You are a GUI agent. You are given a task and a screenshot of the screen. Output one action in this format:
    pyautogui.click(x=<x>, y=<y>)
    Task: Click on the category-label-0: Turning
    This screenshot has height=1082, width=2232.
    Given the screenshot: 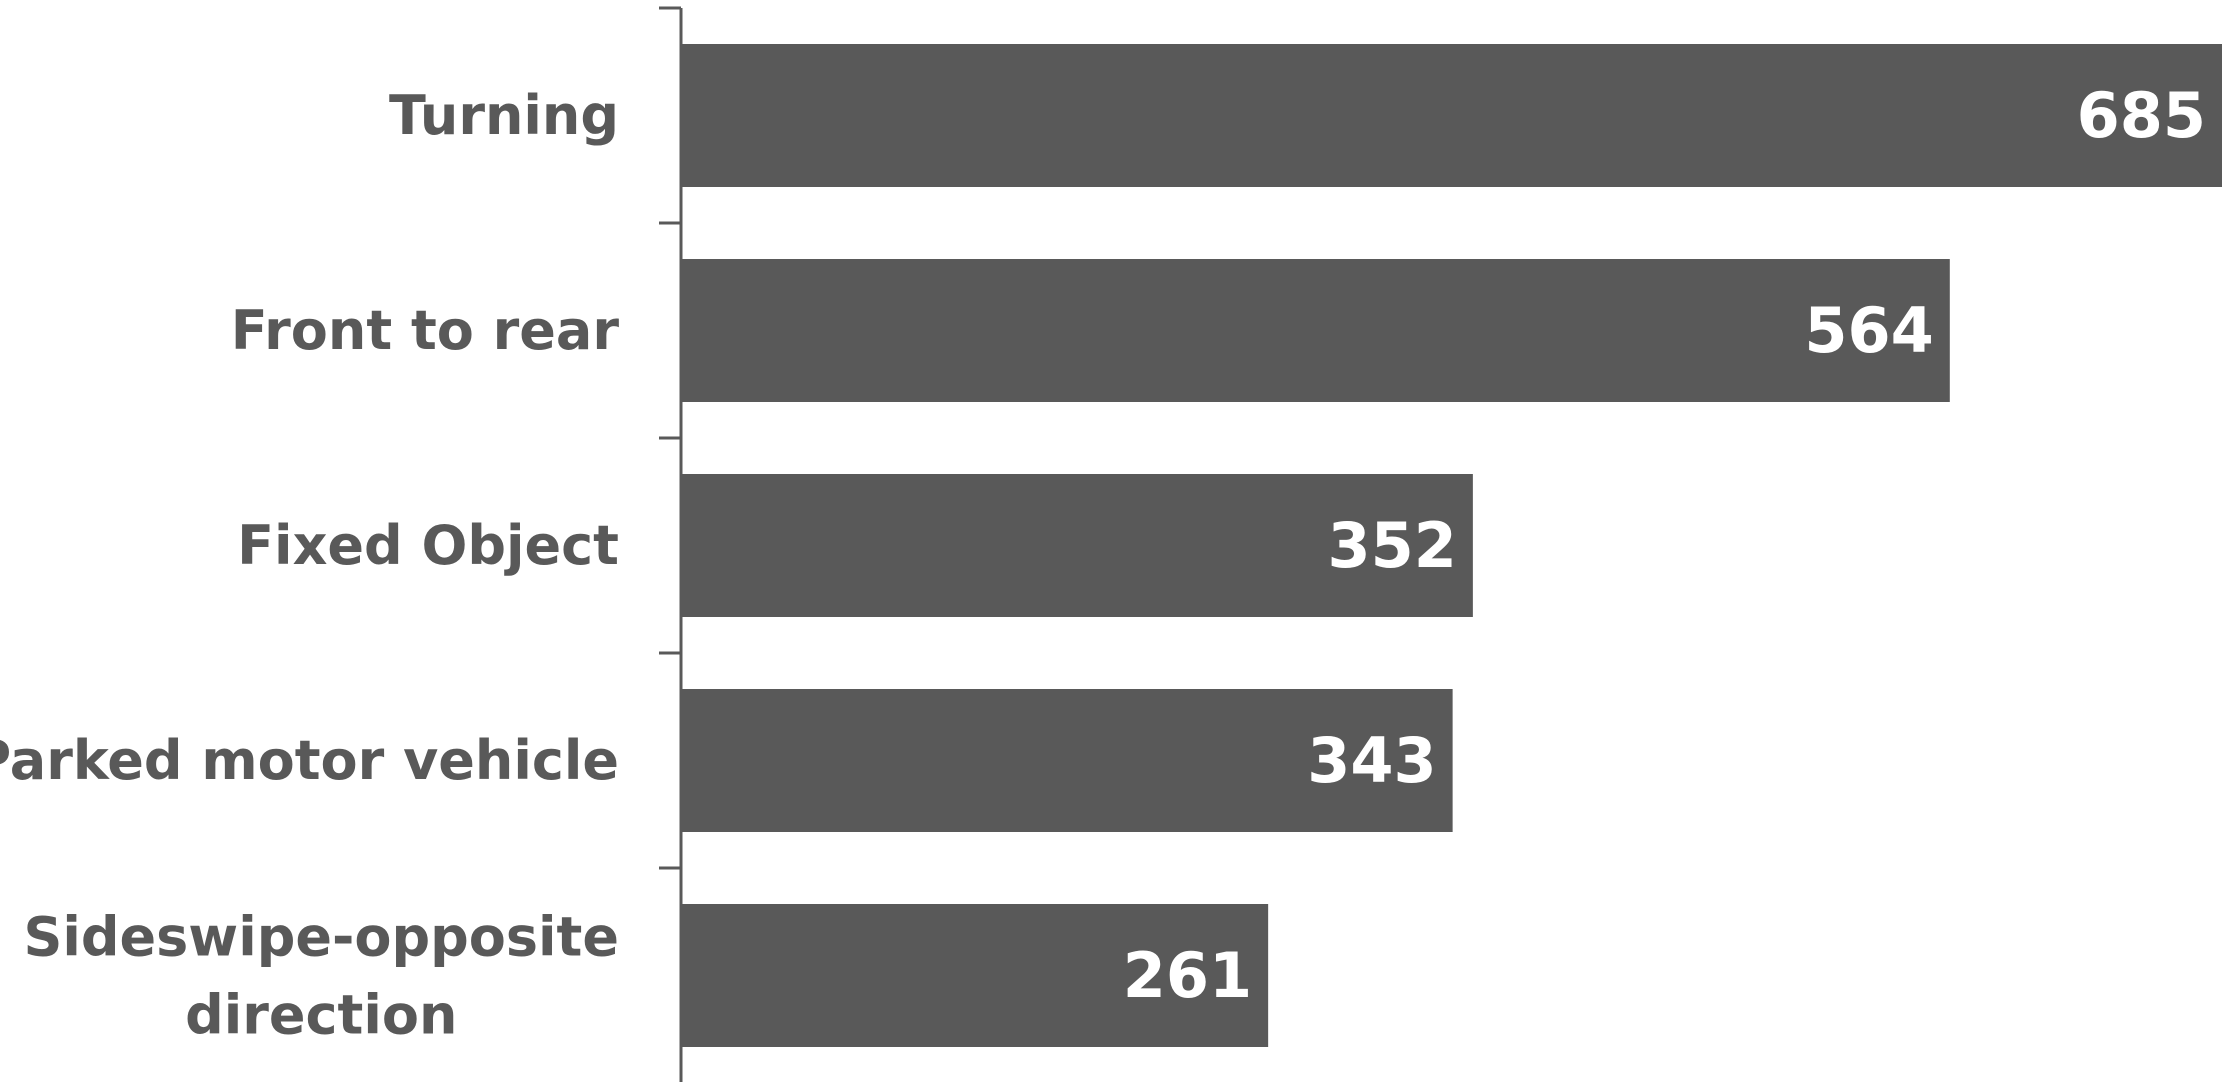 What is the action you would take?
    pyautogui.click(x=504, y=115)
    